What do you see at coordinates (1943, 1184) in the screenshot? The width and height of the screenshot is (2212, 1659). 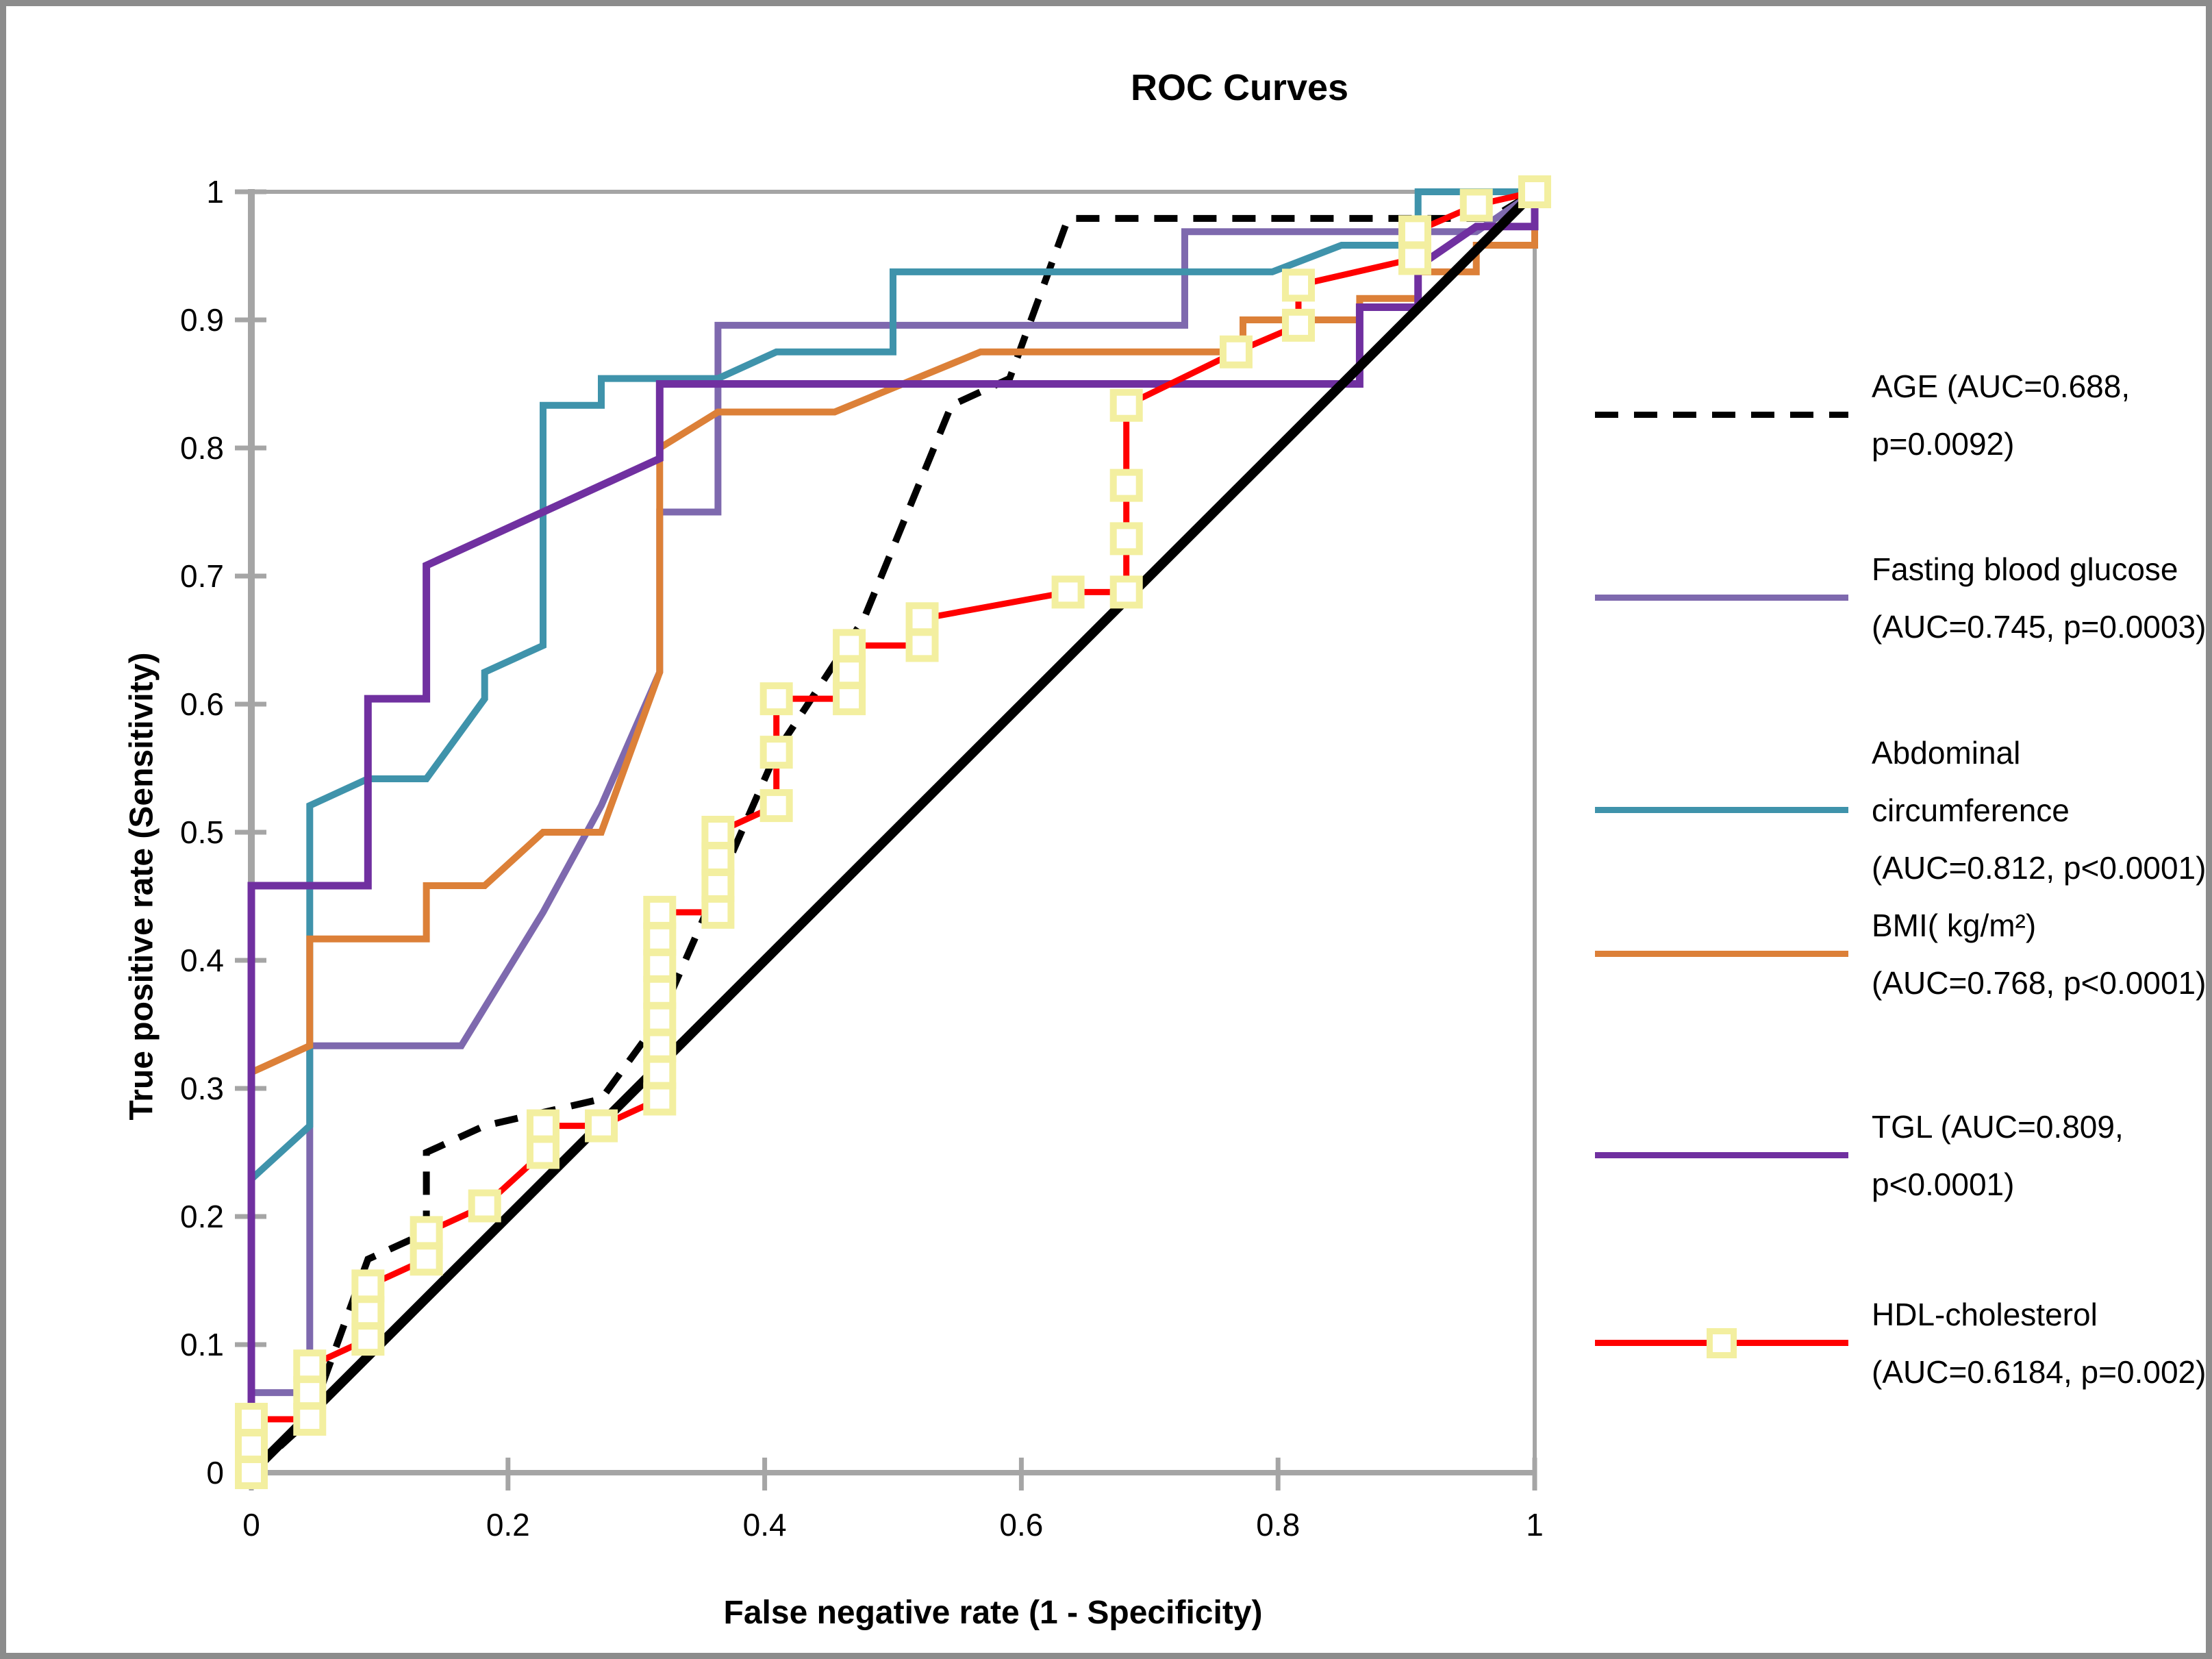 I see `legend-label-line: p<0.0001)` at bounding box center [1943, 1184].